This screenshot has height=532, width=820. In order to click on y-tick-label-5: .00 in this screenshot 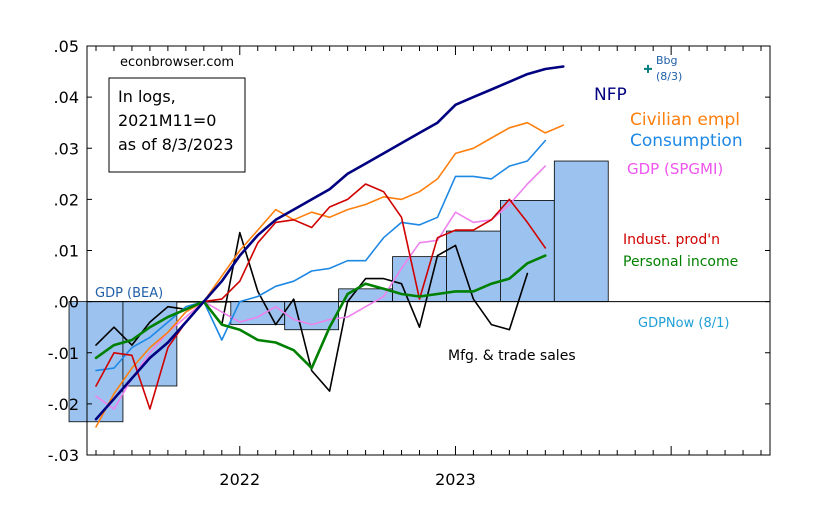, I will do `click(66, 302)`.